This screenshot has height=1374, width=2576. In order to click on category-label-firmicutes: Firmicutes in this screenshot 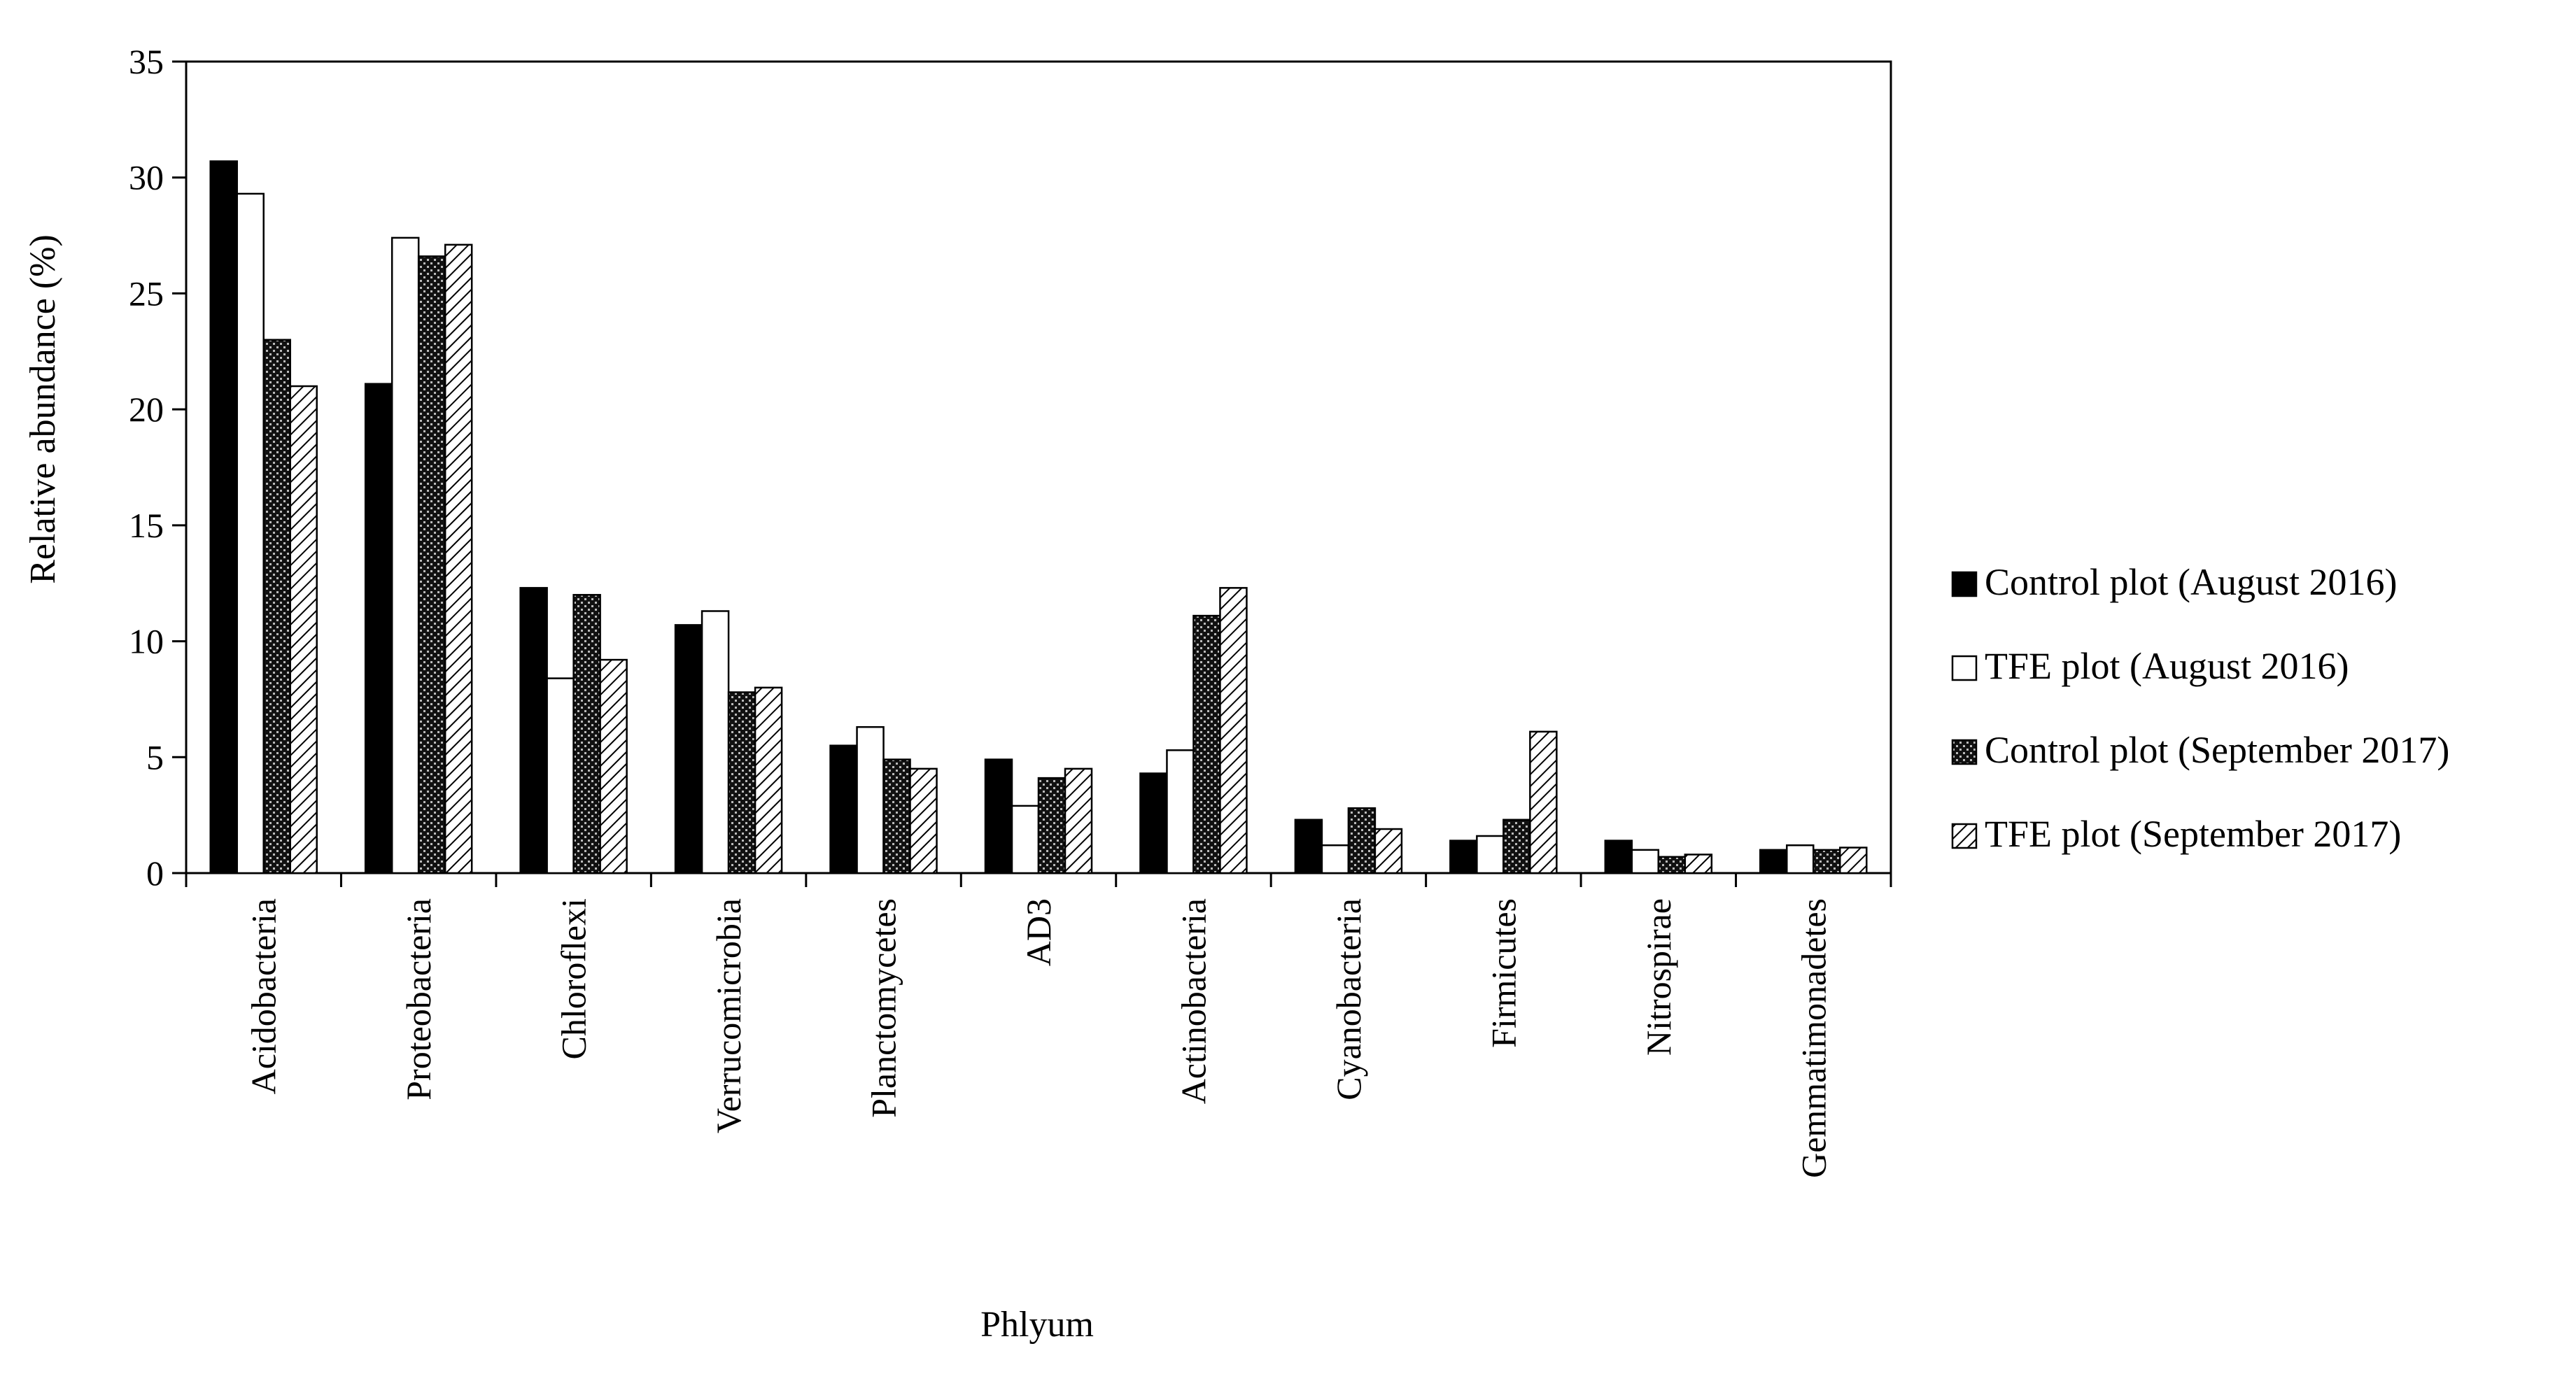, I will do `click(1503, 973)`.